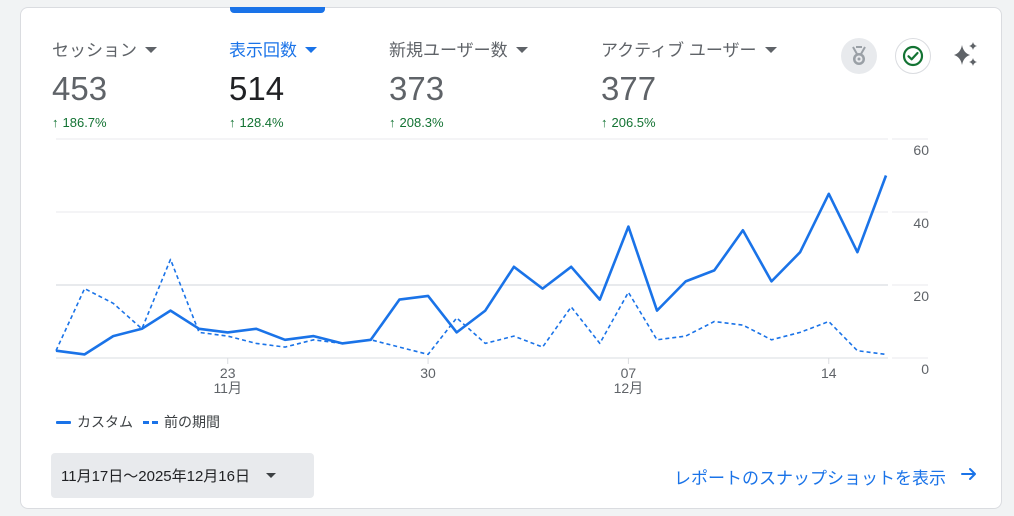 Image resolution: width=1014 pixels, height=516 pixels. I want to click on metric-label-text: アクティブ ユーザー, so click(679, 50).